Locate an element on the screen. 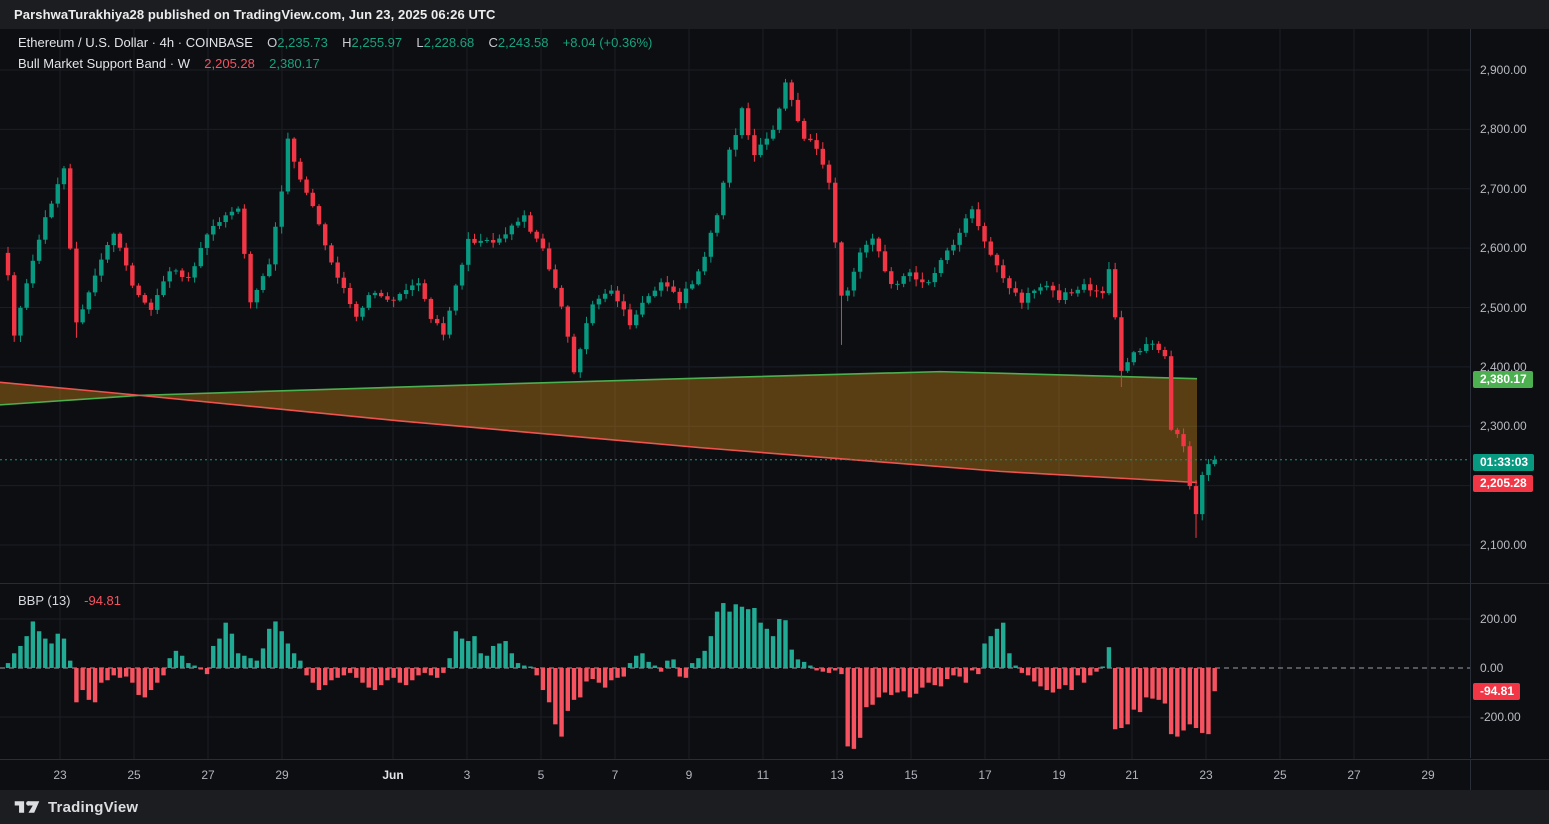 The height and width of the screenshot is (824, 1549). axis-price-label: 2,500.00 is located at coordinates (1503, 307).